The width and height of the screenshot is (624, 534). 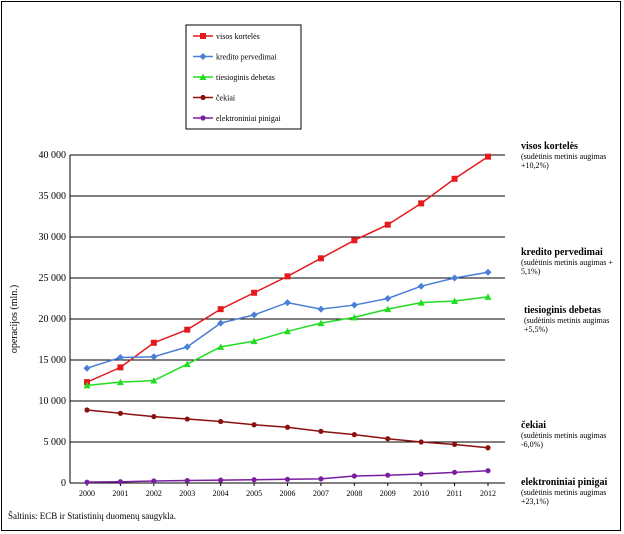 What do you see at coordinates (53, 401) in the screenshot?
I see `y-tick-label: 10 000` at bounding box center [53, 401].